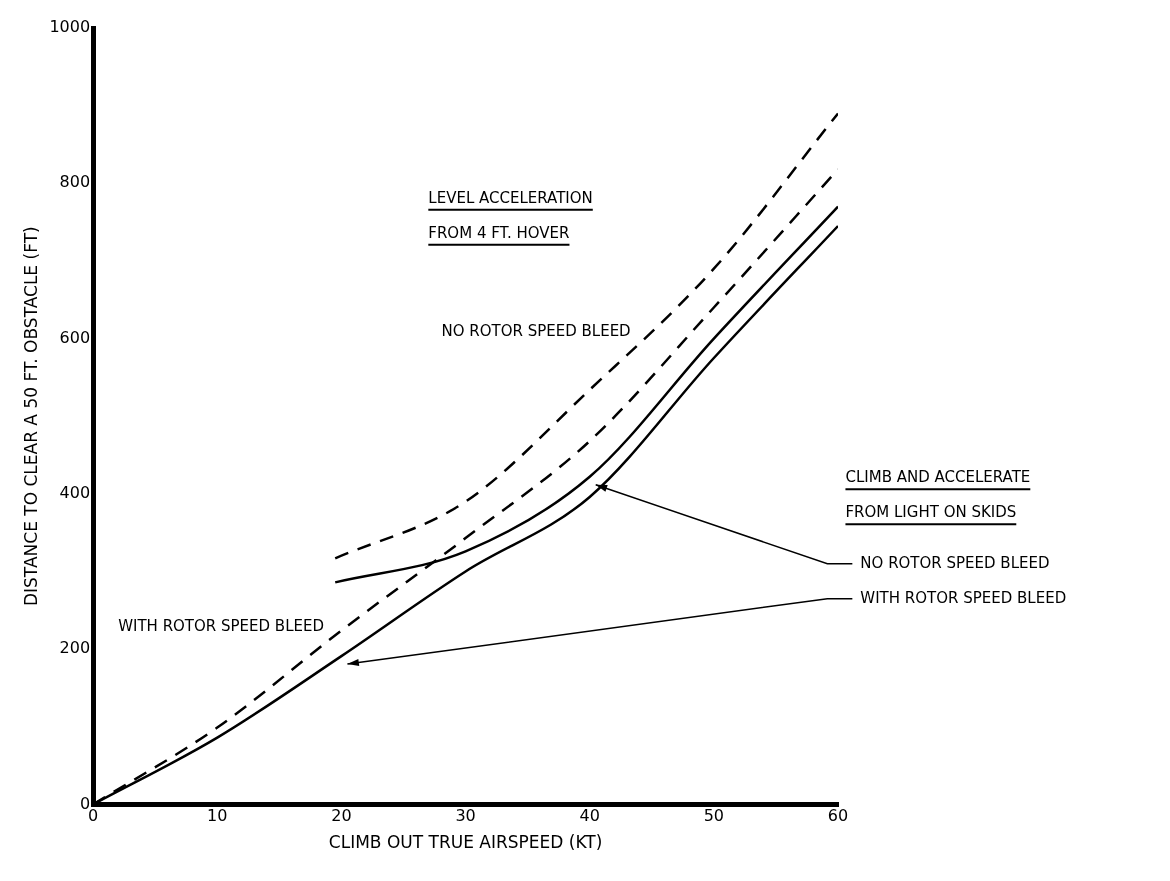 This screenshot has width=1170, height=881. I want to click on y-tick-label: 1000, so click(70, 27).